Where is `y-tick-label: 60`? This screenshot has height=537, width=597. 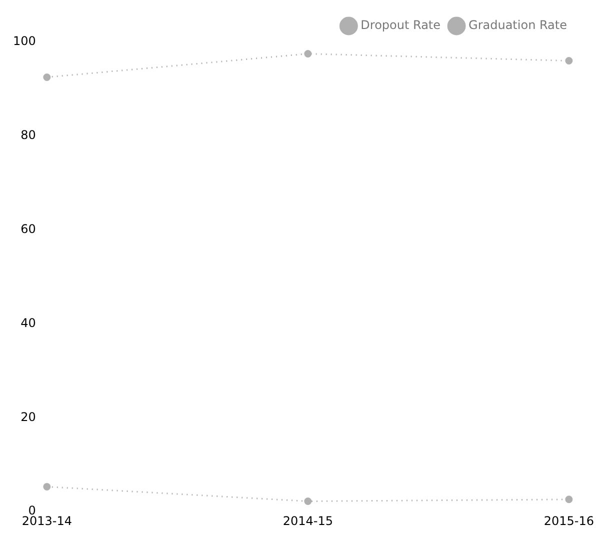 y-tick-label: 60 is located at coordinates (28, 229).